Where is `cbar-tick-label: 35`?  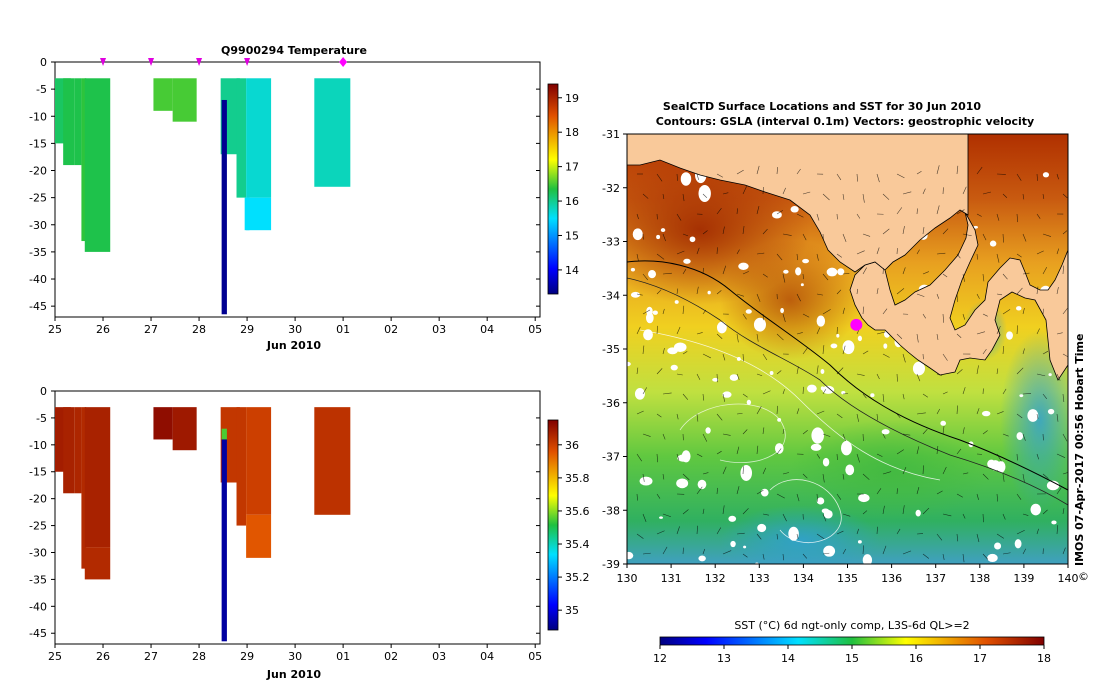
cbar-tick-label: 35 is located at coordinates (572, 610).